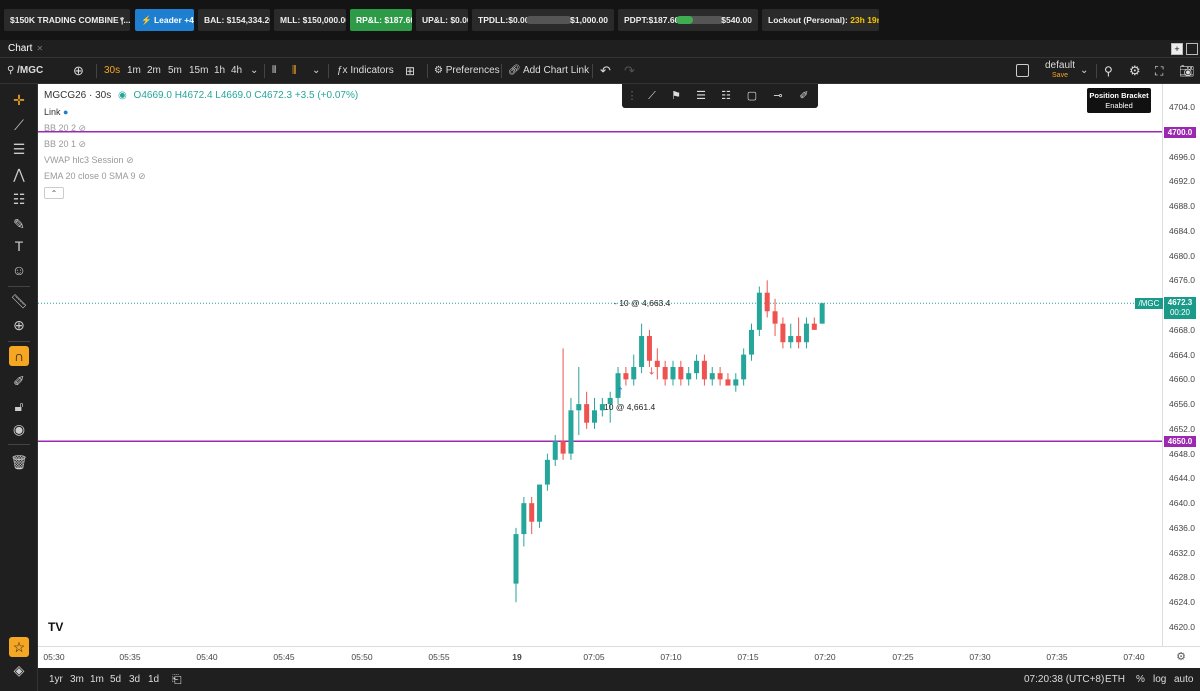  Describe the element at coordinates (19, 224) in the screenshot. I see `brush-icon: ✎` at that location.